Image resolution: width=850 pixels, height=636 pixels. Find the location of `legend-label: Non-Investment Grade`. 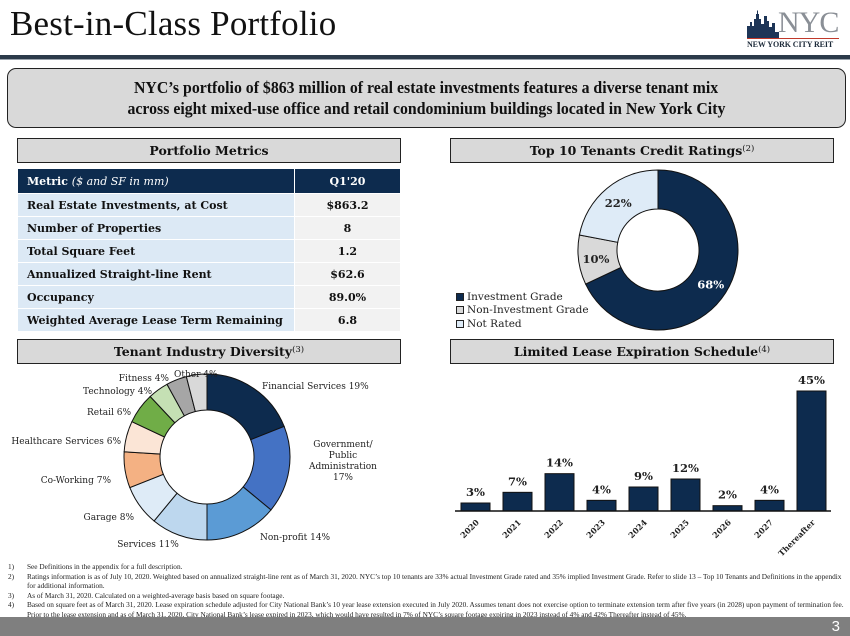

legend-label: Non-Investment Grade is located at coordinates (528, 310).